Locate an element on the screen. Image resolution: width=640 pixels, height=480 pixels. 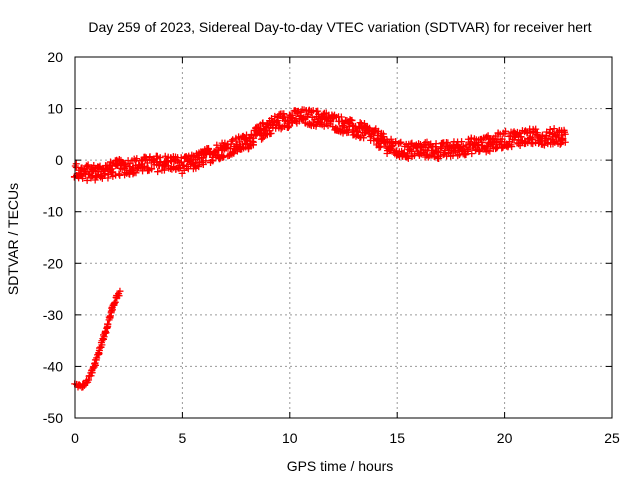
x-tick-label: 25 is located at coordinates (612, 438).